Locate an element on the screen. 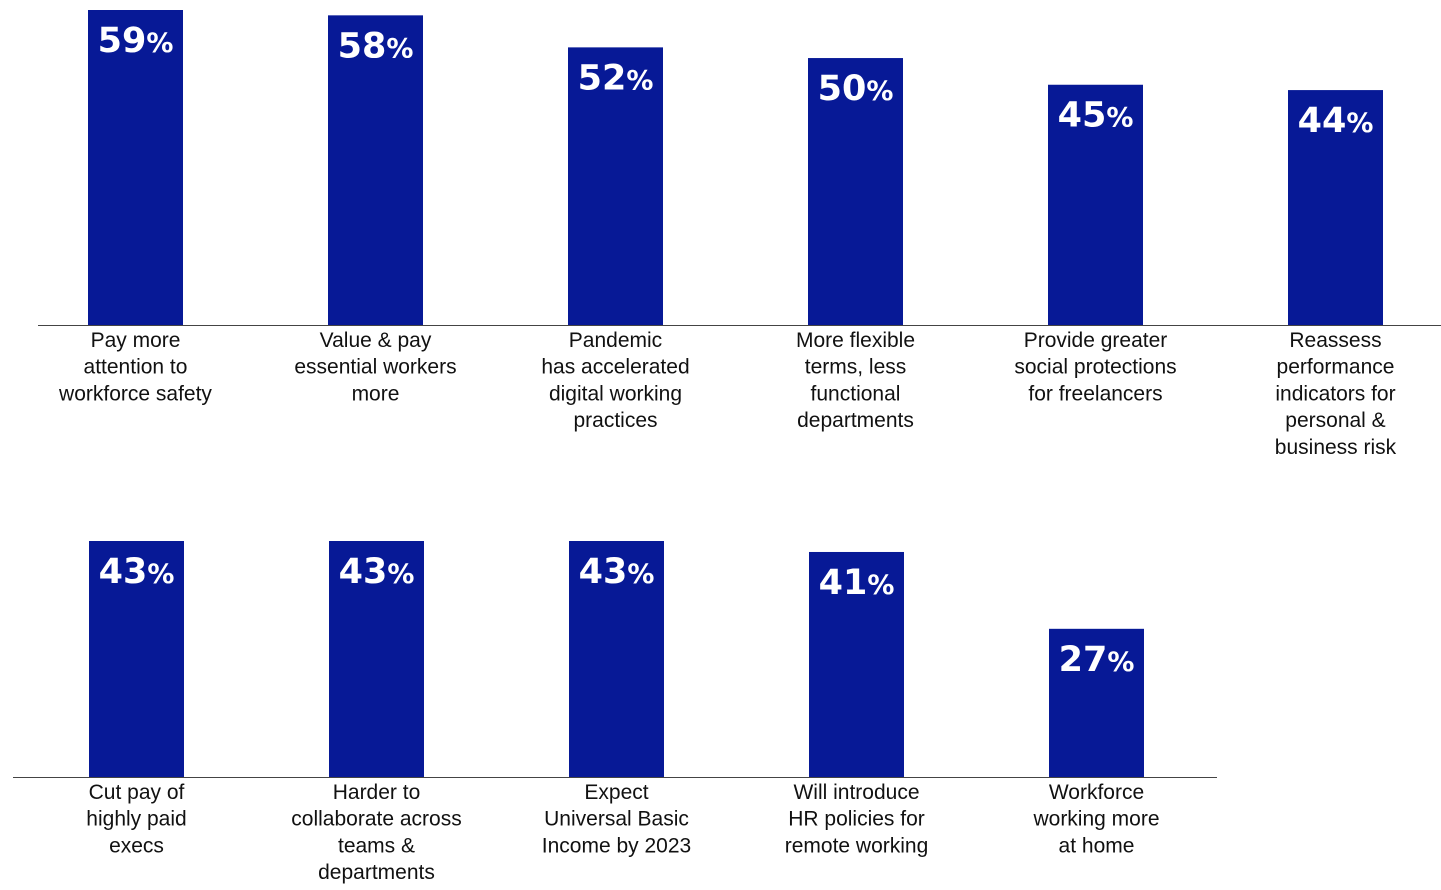 This screenshot has width=1441, height=890. category-label-1-1: Pay more attention to workforce safety is located at coordinates (135, 367).